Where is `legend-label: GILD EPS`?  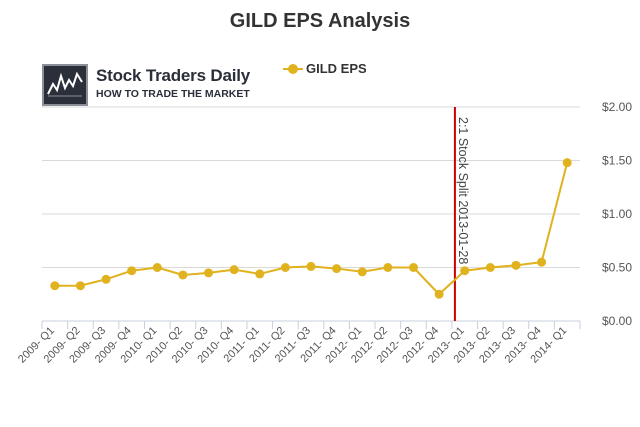 legend-label: GILD EPS is located at coordinates (336, 68).